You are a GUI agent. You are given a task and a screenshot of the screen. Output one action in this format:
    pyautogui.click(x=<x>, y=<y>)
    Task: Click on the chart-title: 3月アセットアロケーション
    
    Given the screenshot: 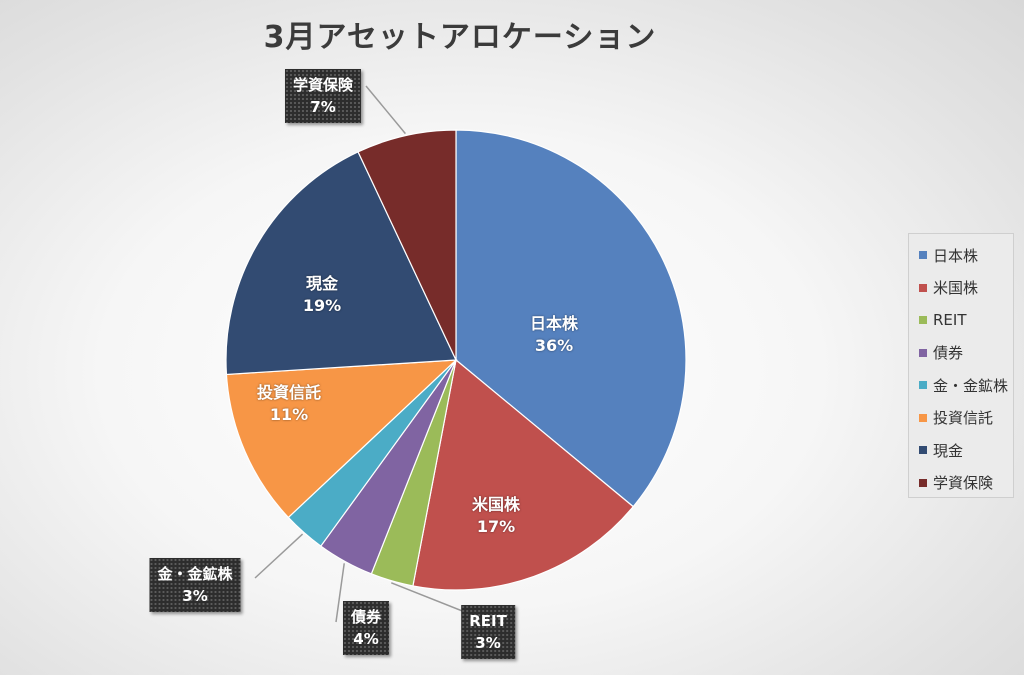 What is the action you would take?
    pyautogui.click(x=460, y=37)
    